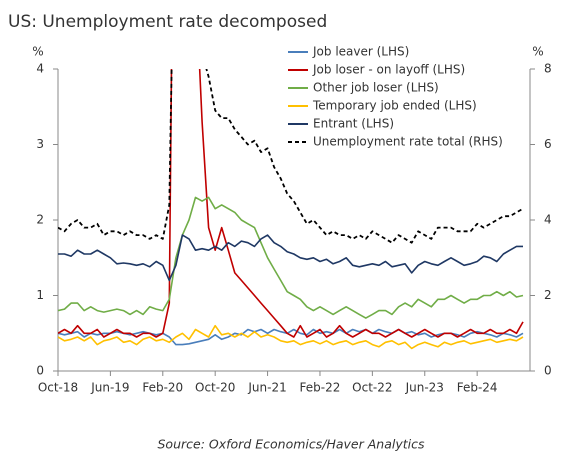 This screenshot has width=582, height=465. Describe the element at coordinates (40, 144) in the screenshot. I see `y-tick-label: 3` at that location.